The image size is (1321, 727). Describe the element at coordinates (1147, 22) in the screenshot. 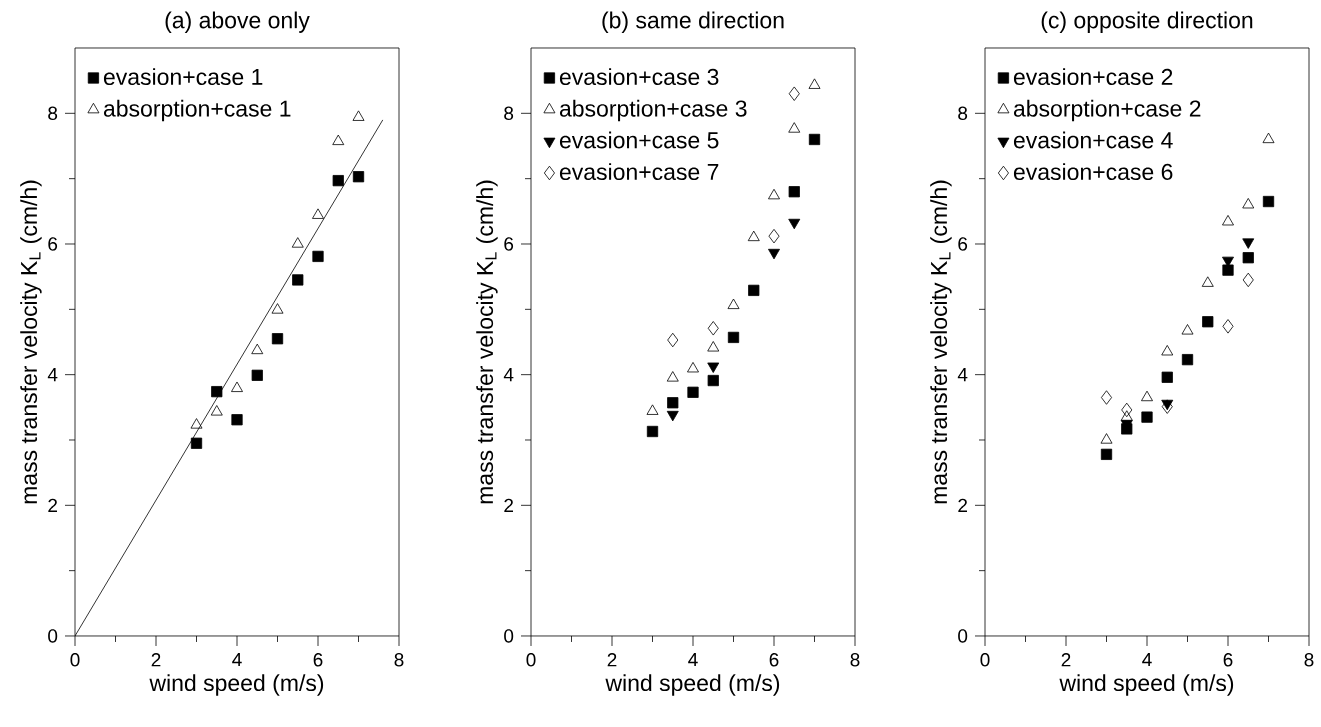

I see `chart-title: (c) opposite direction` at that location.